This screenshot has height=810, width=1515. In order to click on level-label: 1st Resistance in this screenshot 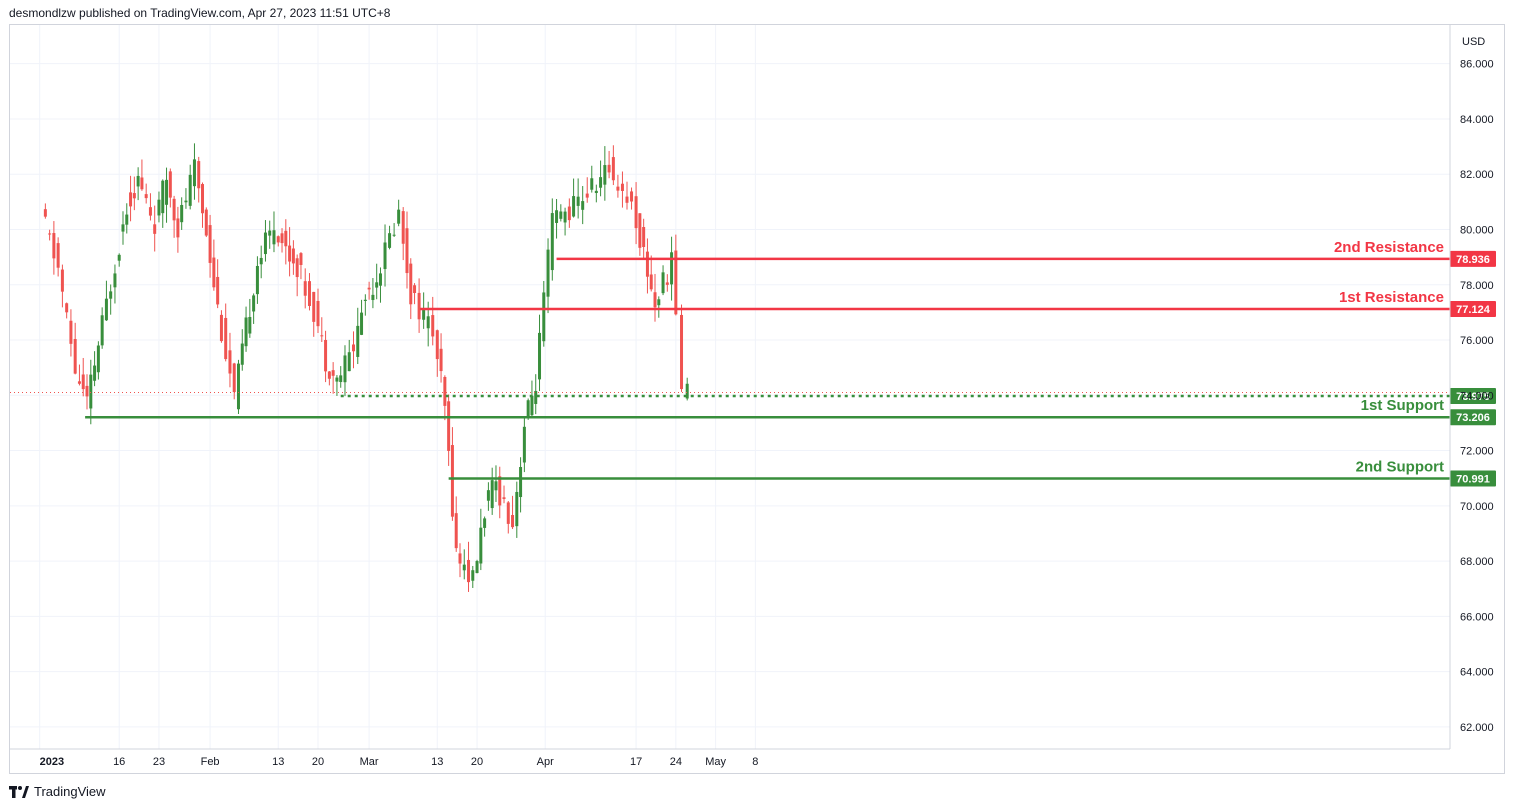, I will do `click(1391, 297)`.